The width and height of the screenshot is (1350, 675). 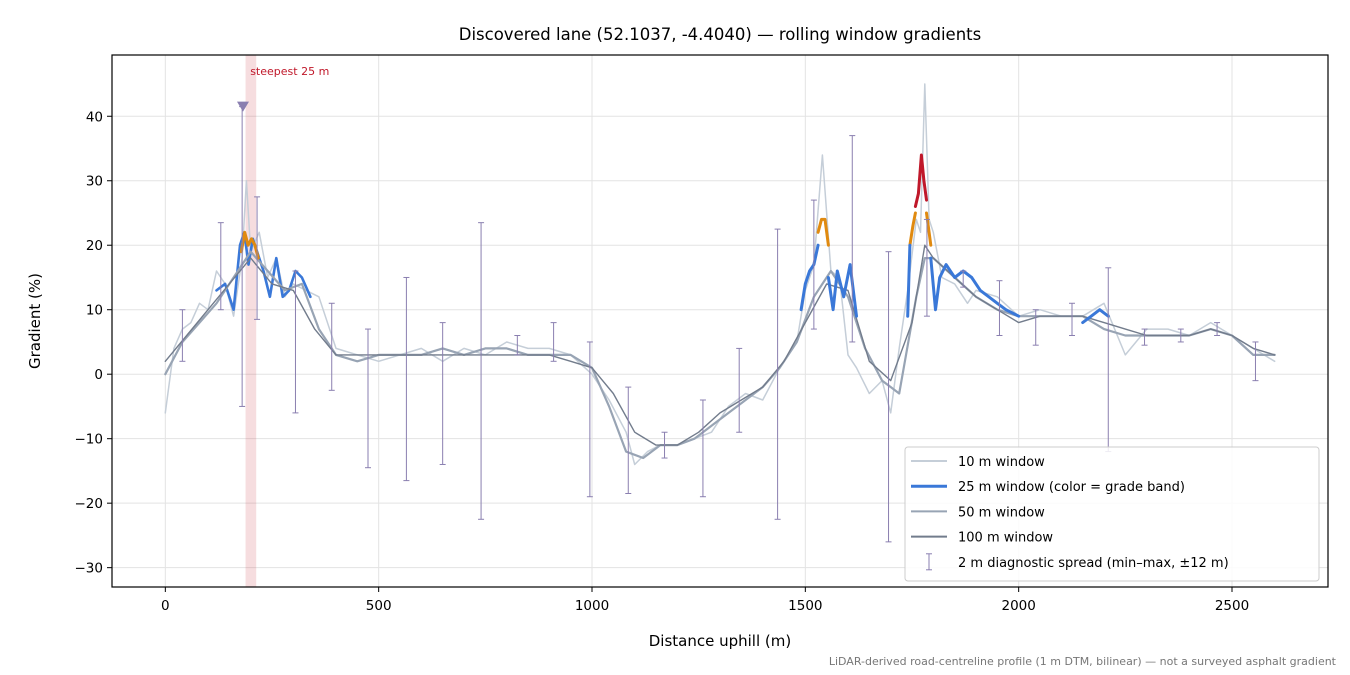 What do you see at coordinates (592, 606) in the screenshot?
I see `x-tick-label: 1000` at bounding box center [592, 606].